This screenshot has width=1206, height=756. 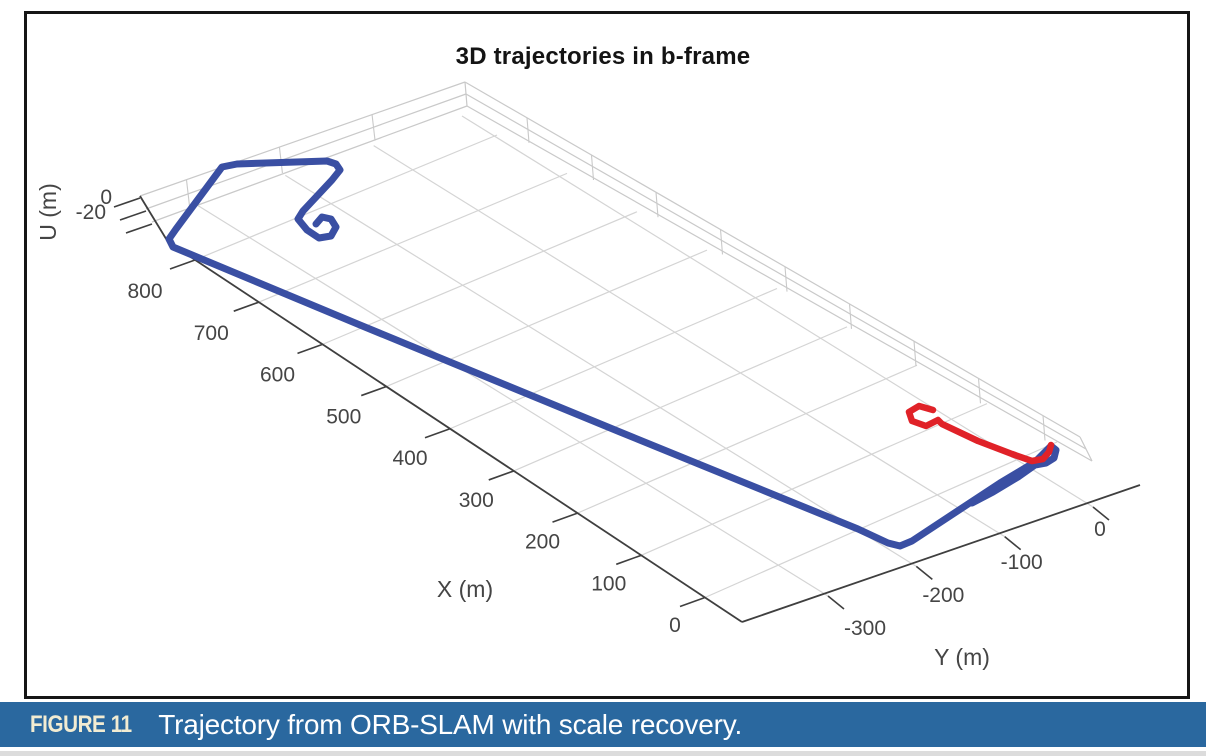 I want to click on y-tick-label: 0, so click(x=1100, y=529).